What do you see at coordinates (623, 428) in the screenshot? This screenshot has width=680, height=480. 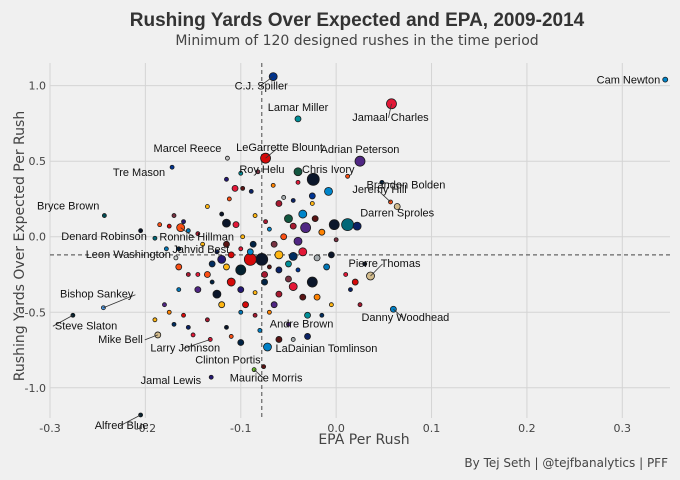 I see `x-tick-label: 0.3` at bounding box center [623, 428].